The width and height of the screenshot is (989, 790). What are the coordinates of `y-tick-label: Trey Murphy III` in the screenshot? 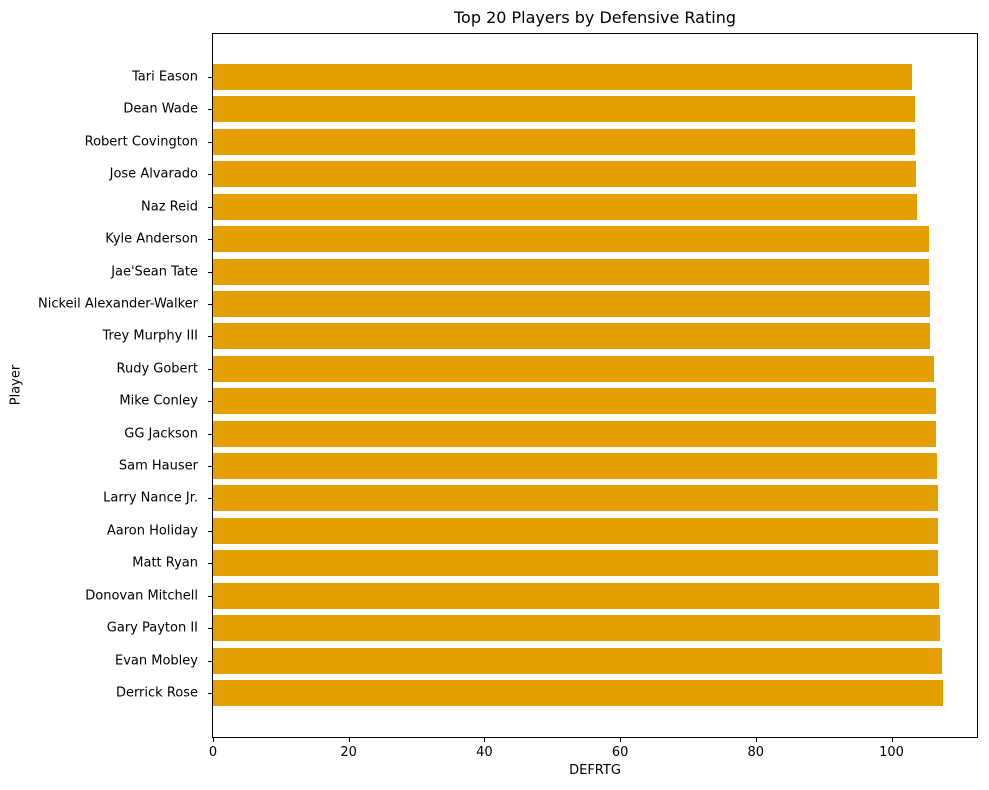 It's located at (150, 336).